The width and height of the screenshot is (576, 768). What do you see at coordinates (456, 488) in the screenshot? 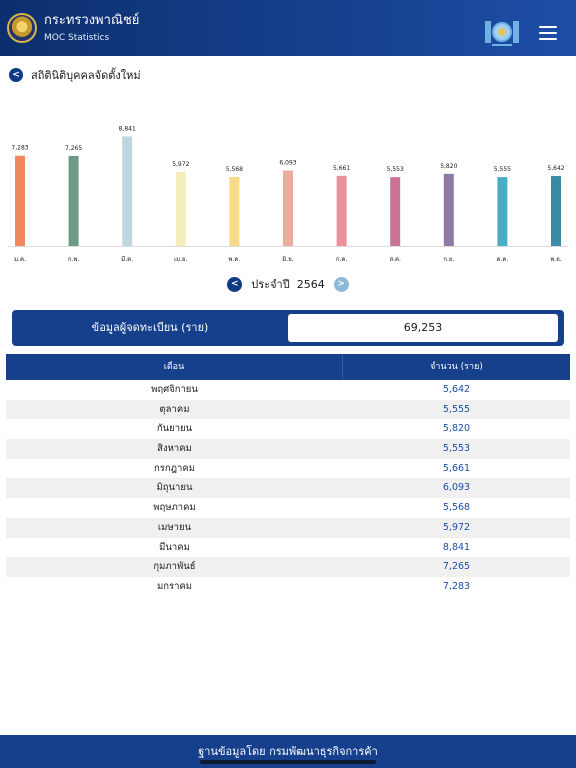
I see `cell-count: 6,093` at bounding box center [456, 488].